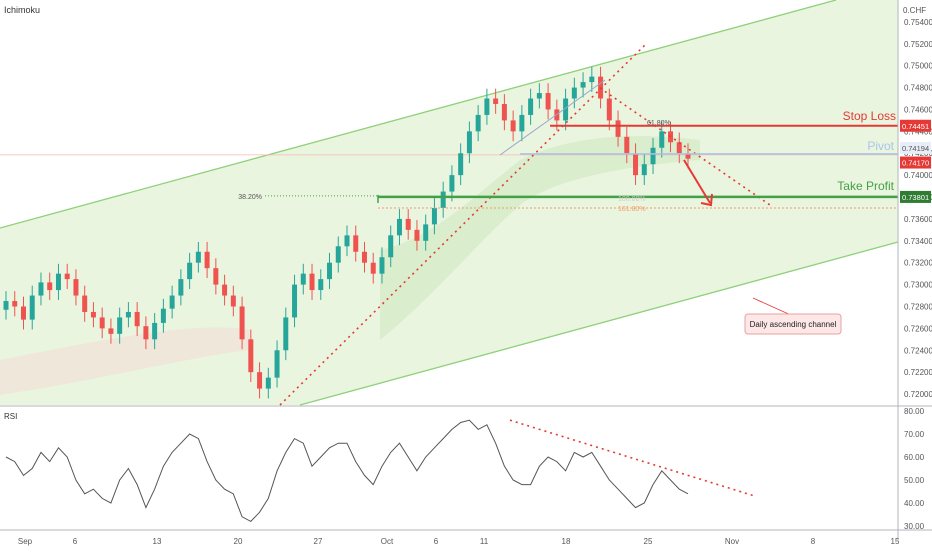 This screenshot has width=932, height=555. I want to click on rsi-tick-label: 50.00, so click(914, 480).